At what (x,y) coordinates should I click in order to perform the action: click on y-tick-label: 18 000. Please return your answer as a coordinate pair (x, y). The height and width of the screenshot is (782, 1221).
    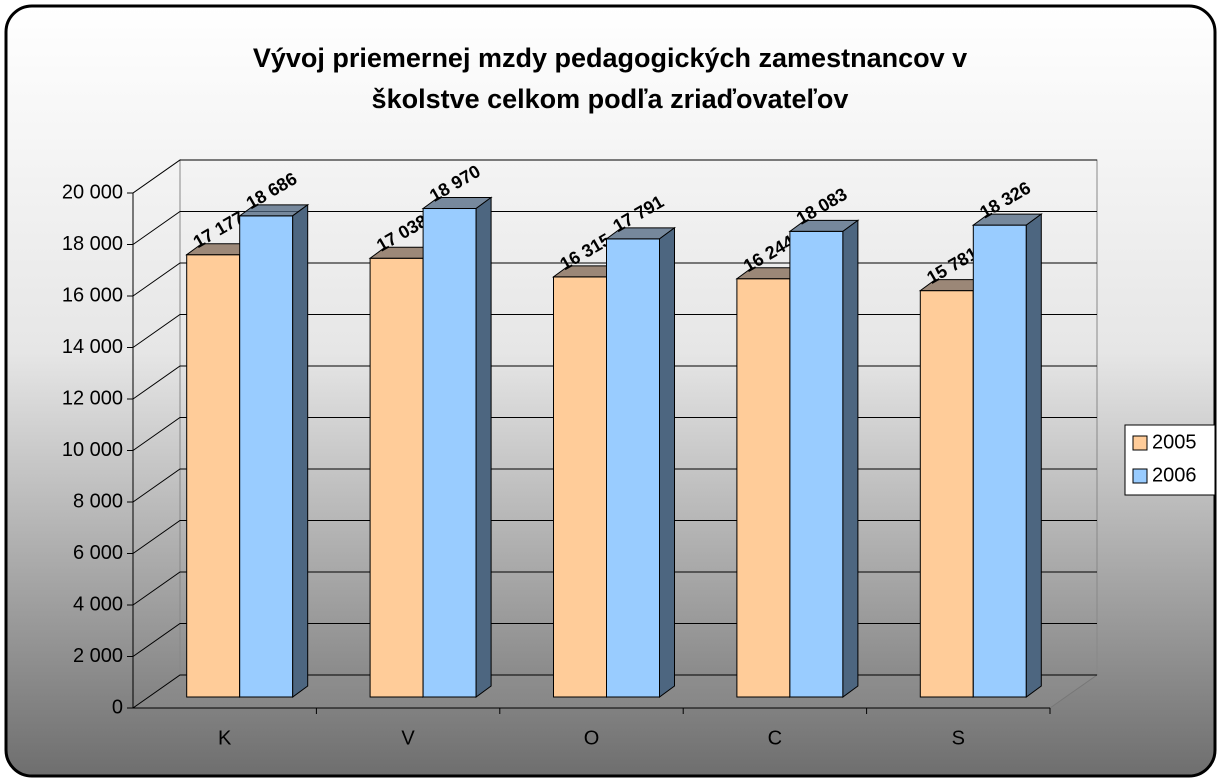
    Looking at the image, I should click on (92, 244).